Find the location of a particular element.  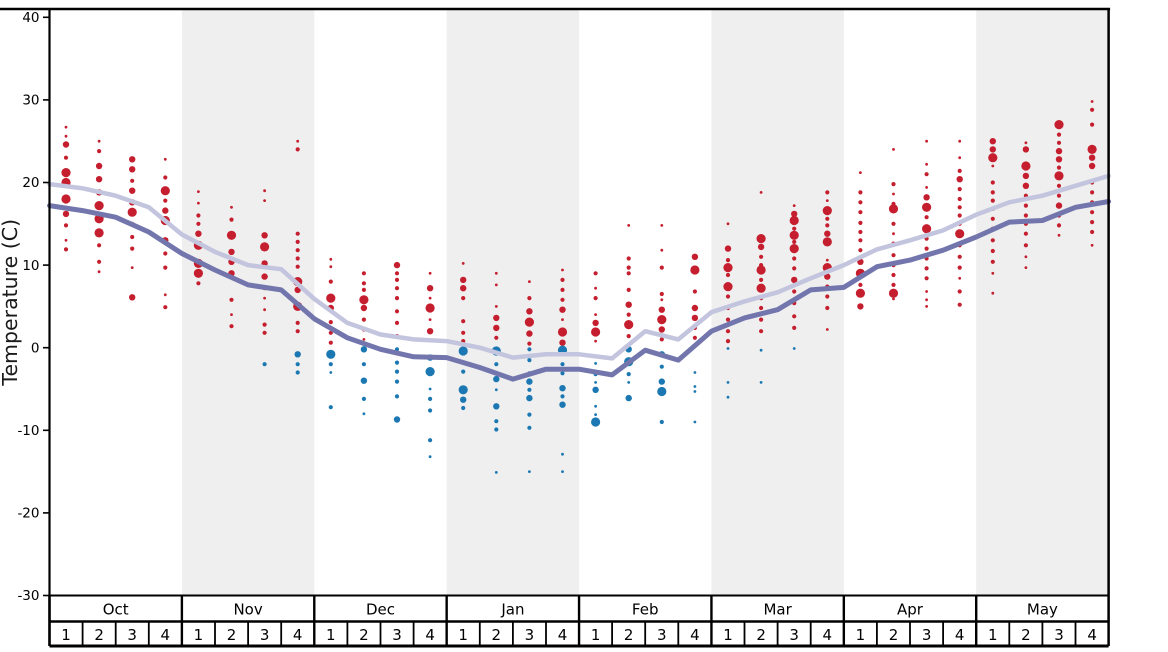

scatter-dot-nov1 is located at coordinates (198, 203).